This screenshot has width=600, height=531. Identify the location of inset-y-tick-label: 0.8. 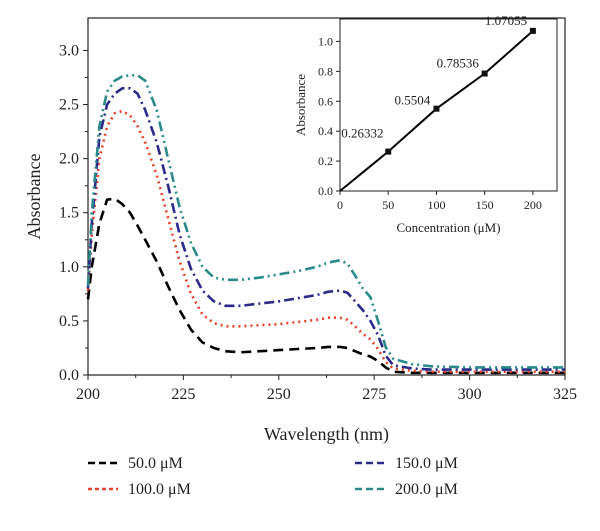
(325, 71).